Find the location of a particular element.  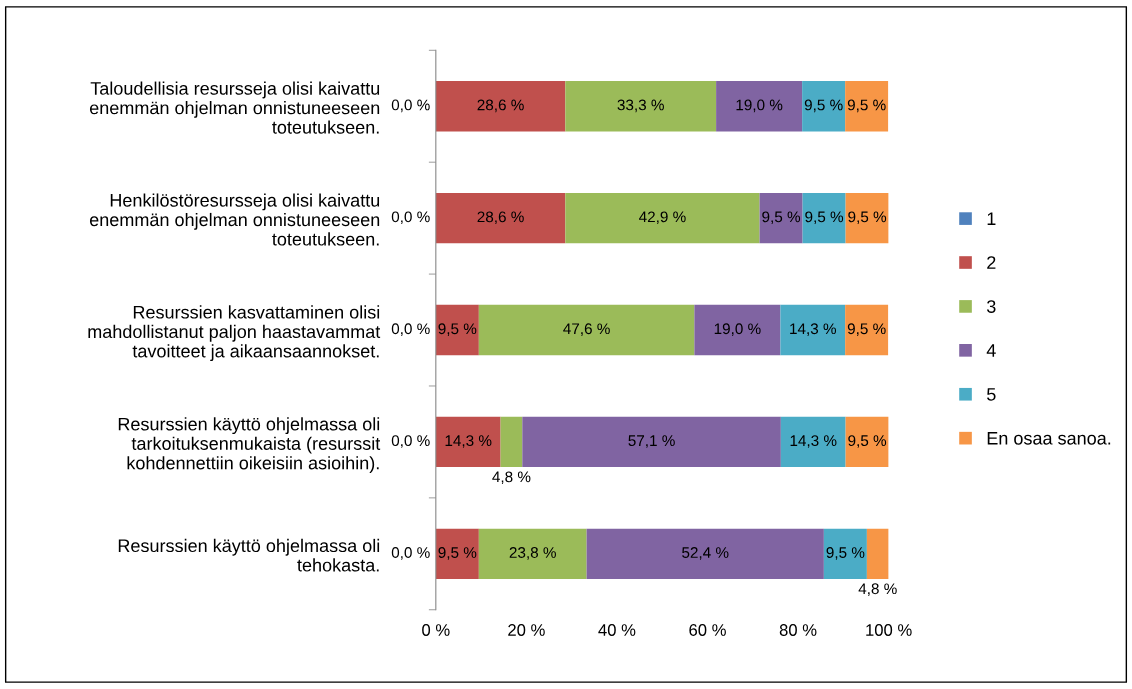

y-tick-label: Resurssien käyttö ohjelmassa oli tehokasta. is located at coordinates (249, 555).